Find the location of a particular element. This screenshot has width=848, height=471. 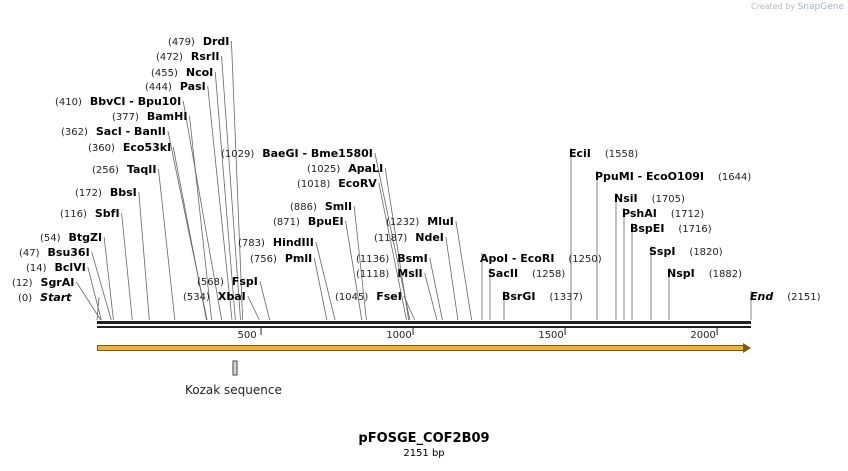

site-position: (1118) is located at coordinates (372, 274).